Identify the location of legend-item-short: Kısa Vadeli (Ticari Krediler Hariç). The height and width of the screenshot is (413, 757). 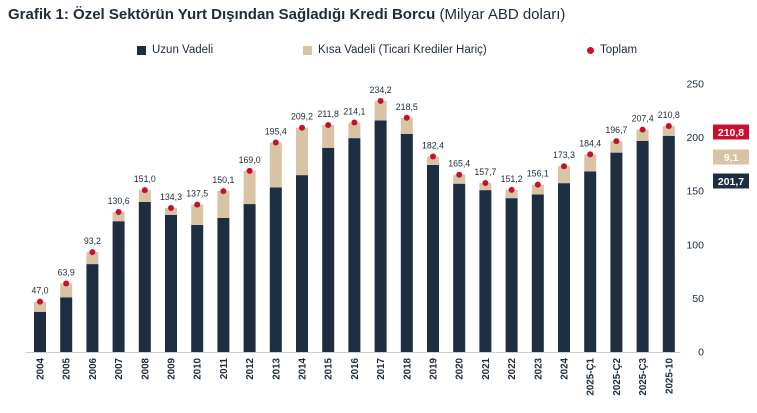
(395, 50).